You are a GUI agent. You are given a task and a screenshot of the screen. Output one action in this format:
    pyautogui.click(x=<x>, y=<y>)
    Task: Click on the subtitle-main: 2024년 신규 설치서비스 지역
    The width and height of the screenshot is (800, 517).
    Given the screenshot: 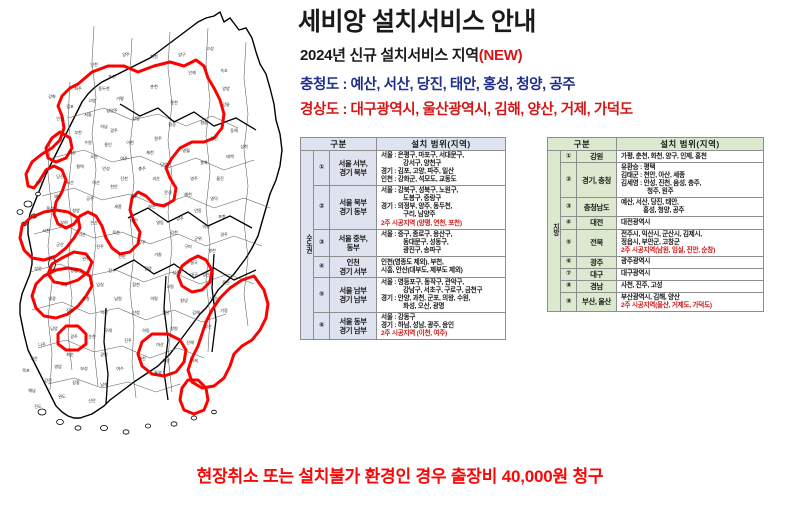 What is the action you would take?
    pyautogui.click(x=389, y=55)
    